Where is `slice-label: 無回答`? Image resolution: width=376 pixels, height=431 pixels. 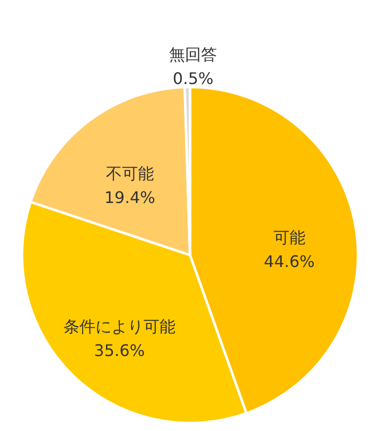
slice-label: 無回答 is located at coordinates (193, 54).